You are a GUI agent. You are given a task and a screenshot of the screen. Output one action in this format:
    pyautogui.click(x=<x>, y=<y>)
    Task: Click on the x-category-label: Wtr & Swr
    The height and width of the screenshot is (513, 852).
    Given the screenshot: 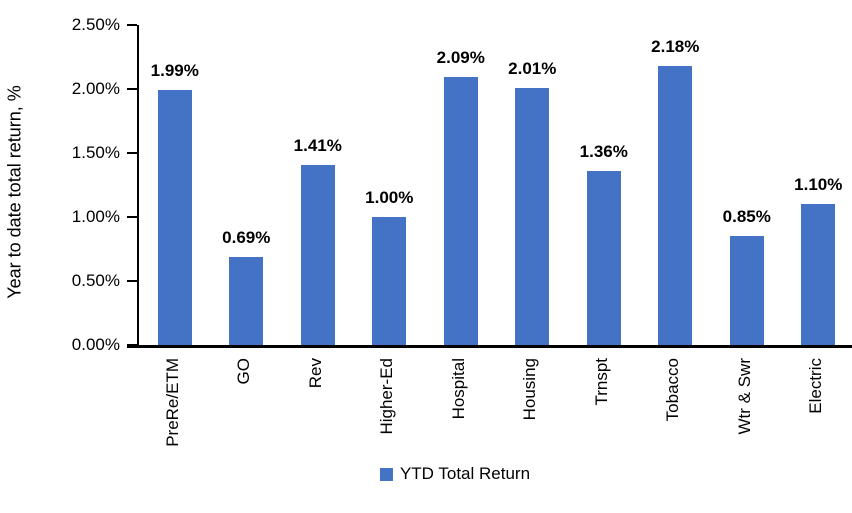 What is the action you would take?
    pyautogui.click(x=744, y=396)
    